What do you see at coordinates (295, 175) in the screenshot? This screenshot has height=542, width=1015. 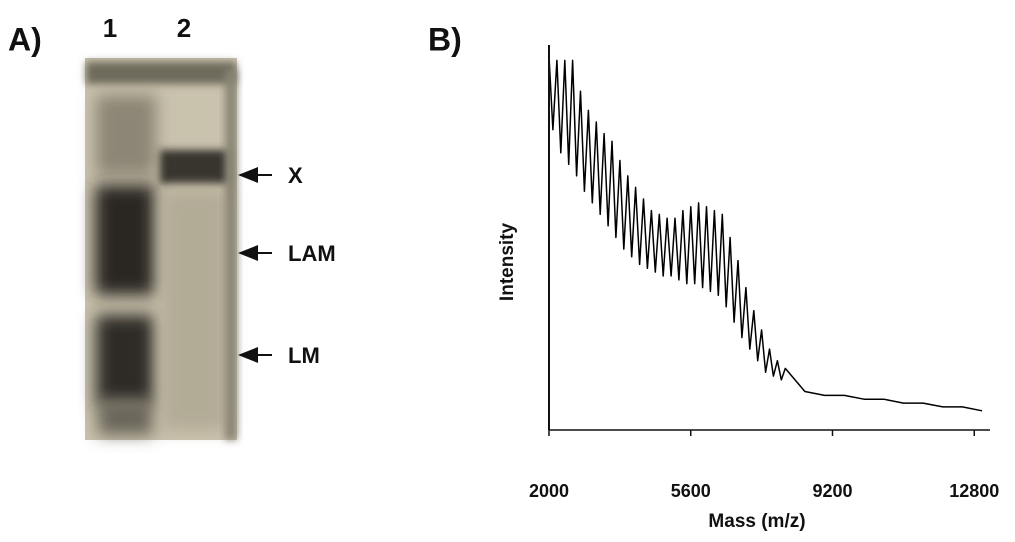 I see `band-label: X` at bounding box center [295, 175].